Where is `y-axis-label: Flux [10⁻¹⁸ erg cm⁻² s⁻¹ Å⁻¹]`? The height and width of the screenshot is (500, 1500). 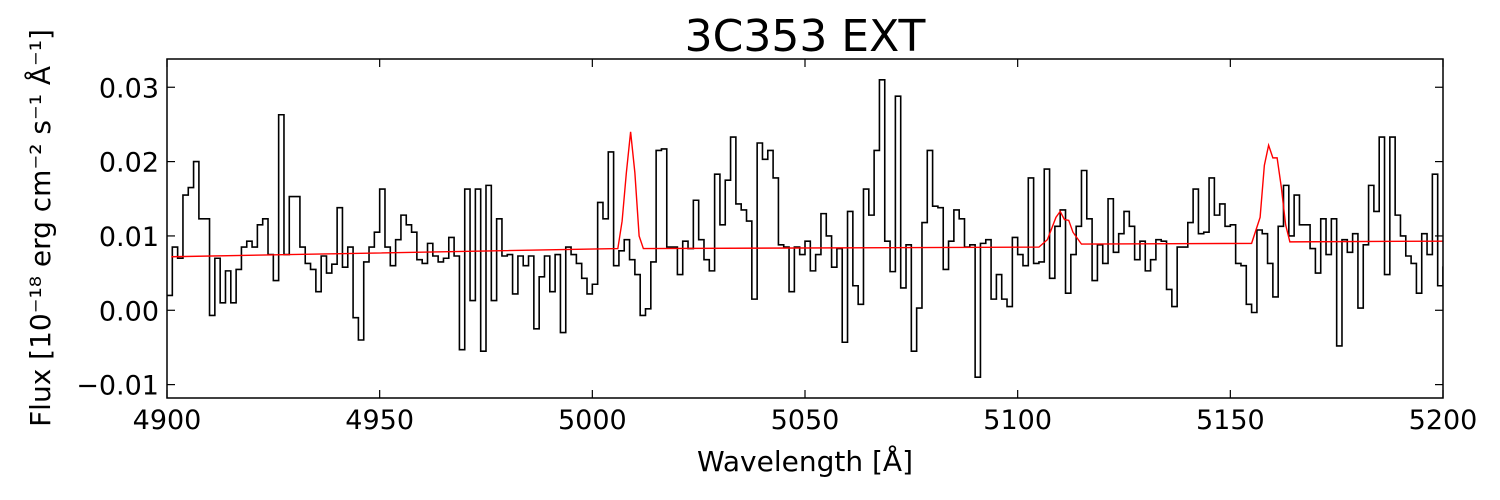
y-axis-label: Flux [10⁻¹⁸ erg cm⁻² s⁻¹ Å⁻¹] is located at coordinates (40, 228).